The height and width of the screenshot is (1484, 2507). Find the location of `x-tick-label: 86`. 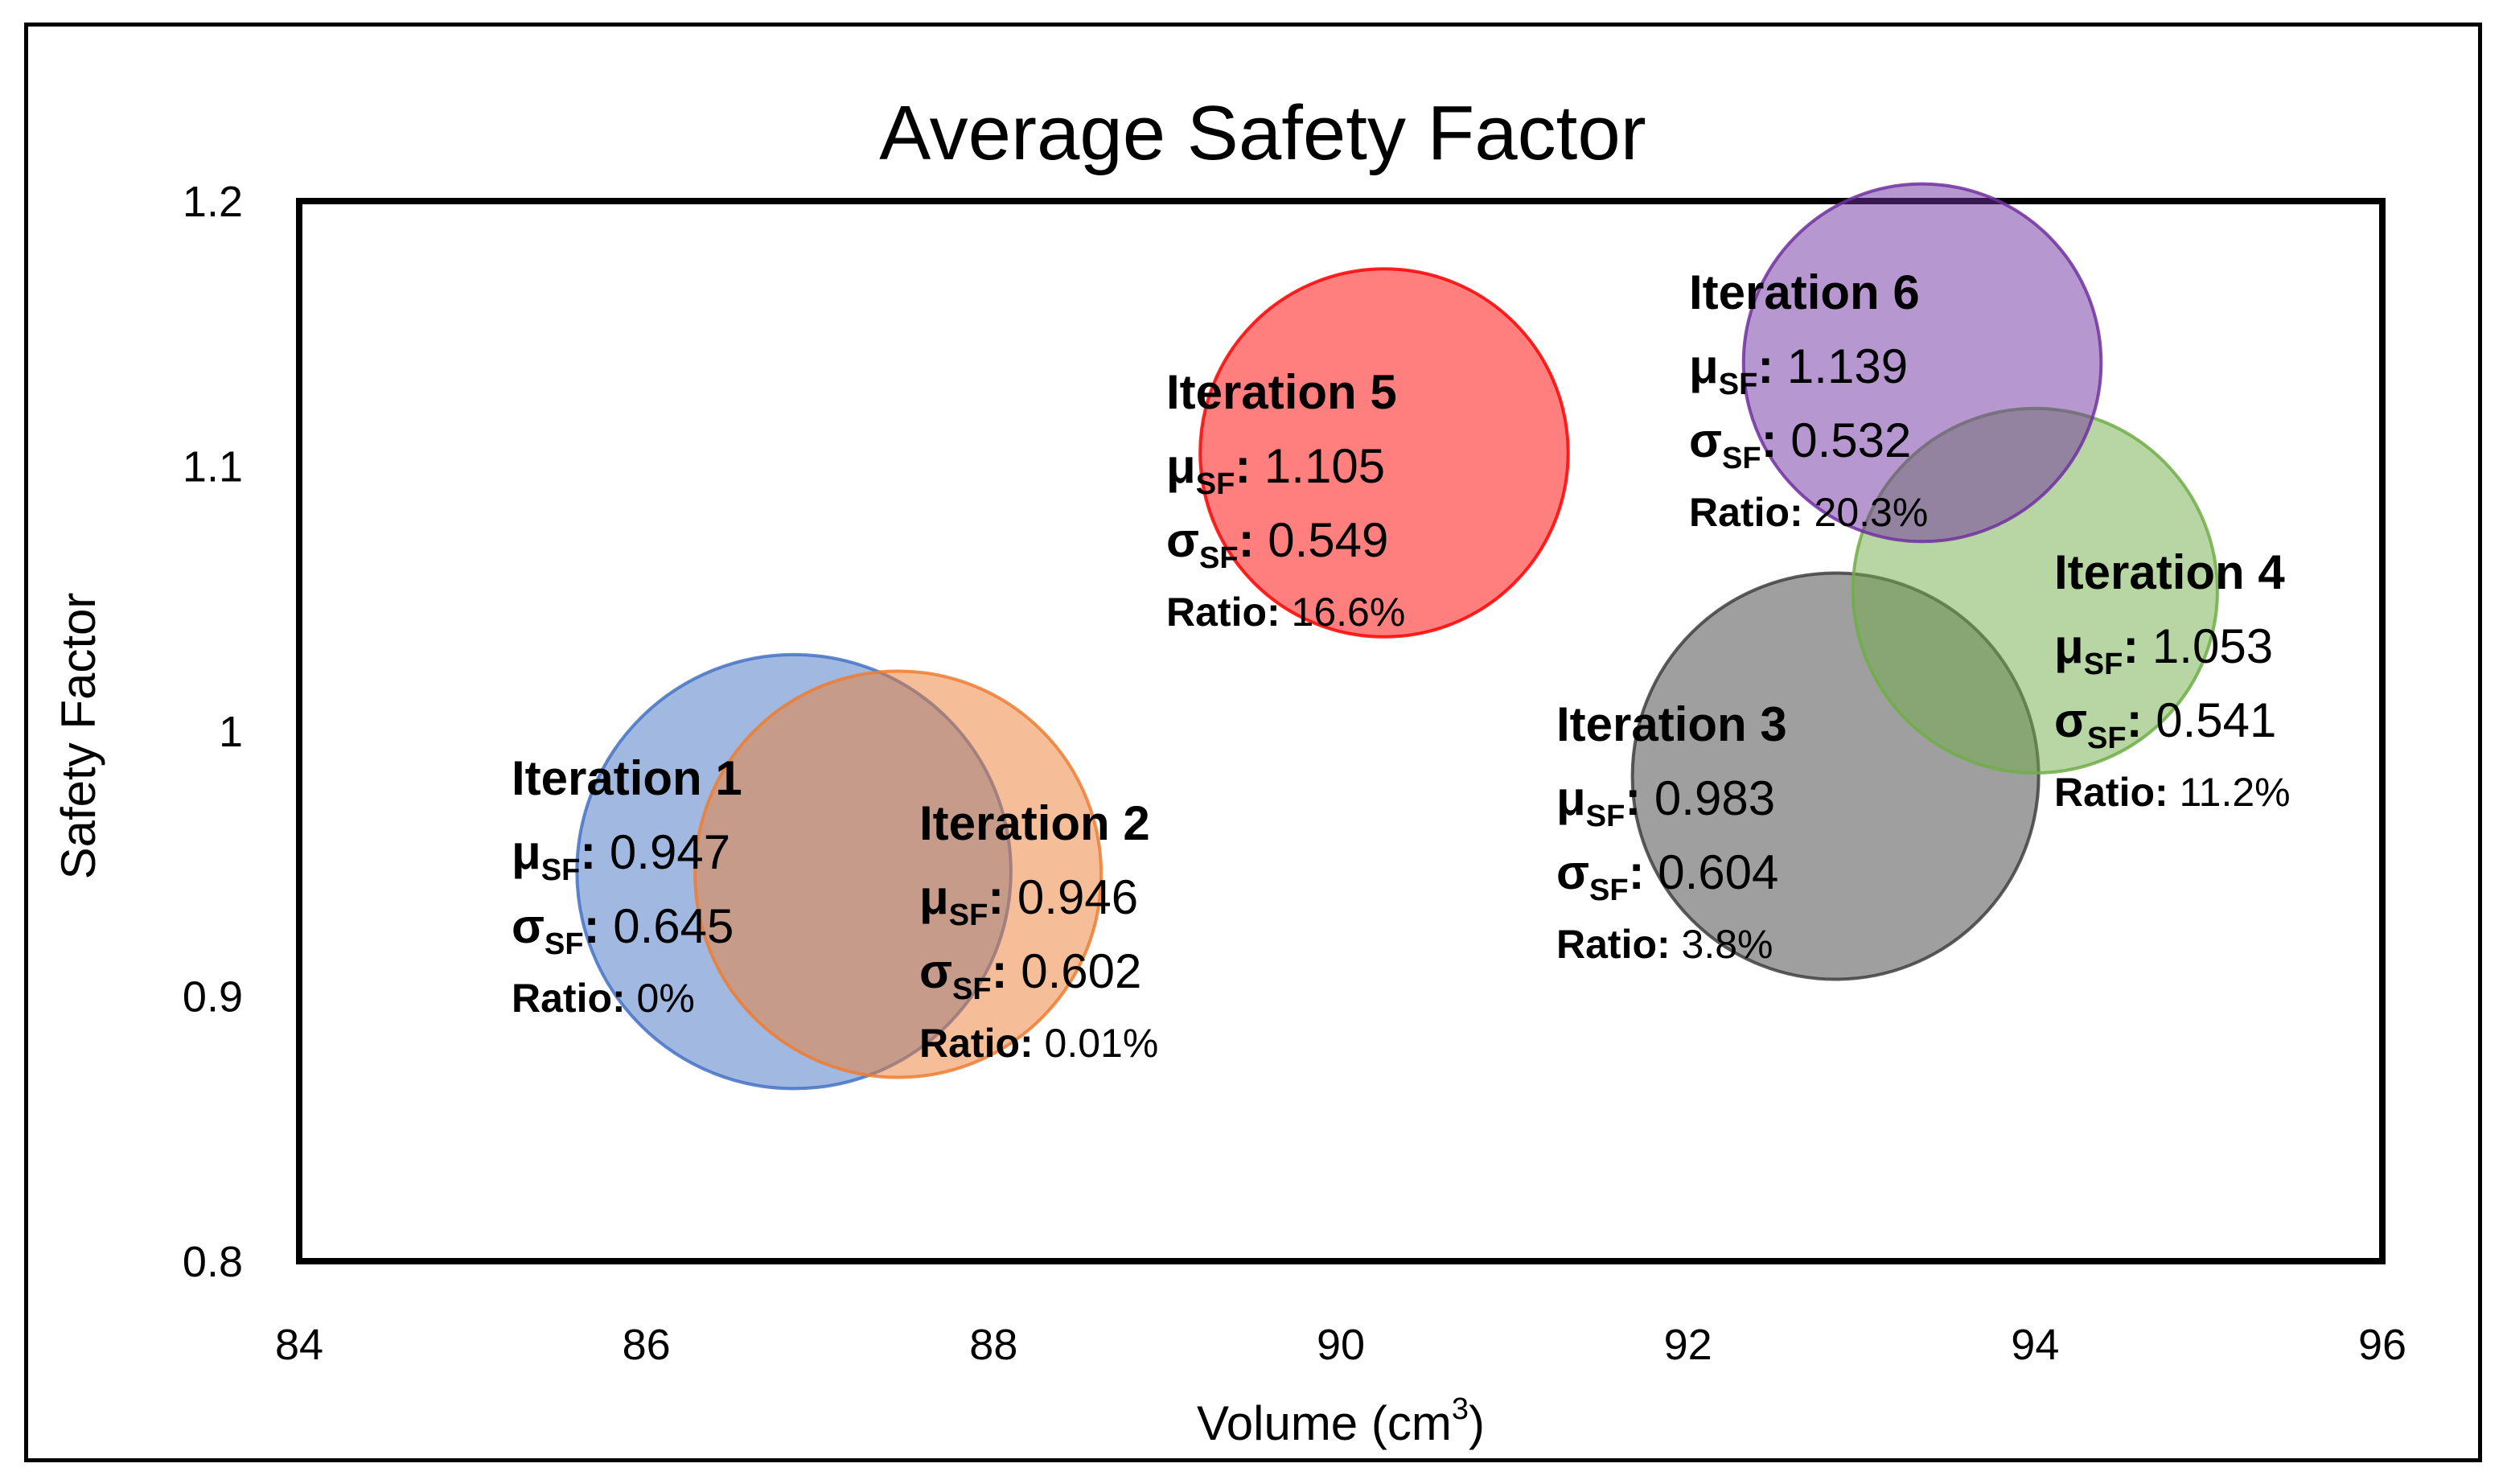

x-tick-label: 86 is located at coordinates (647, 1345).